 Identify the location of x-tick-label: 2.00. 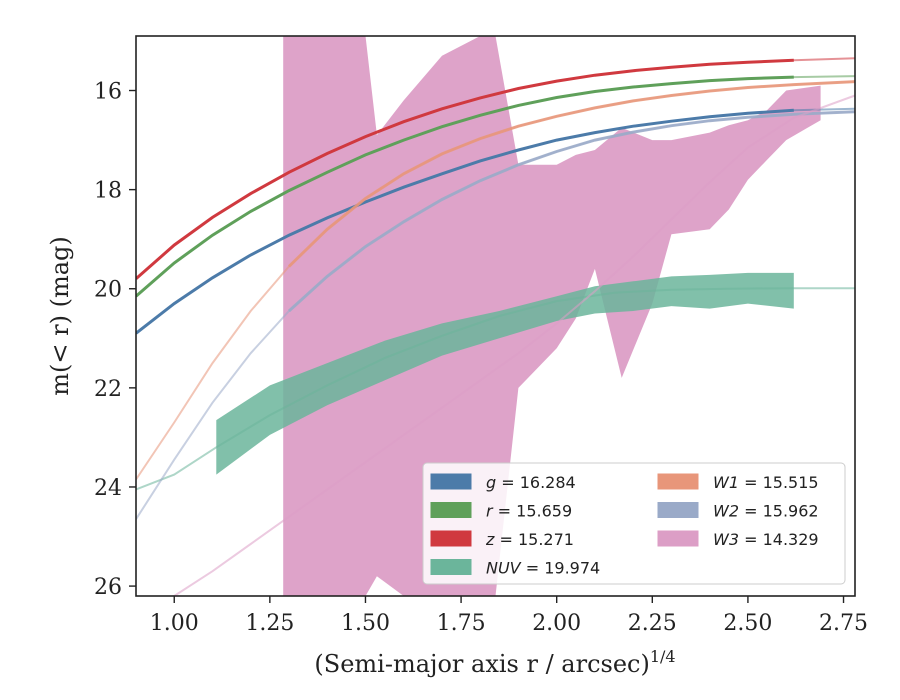
(556, 623).